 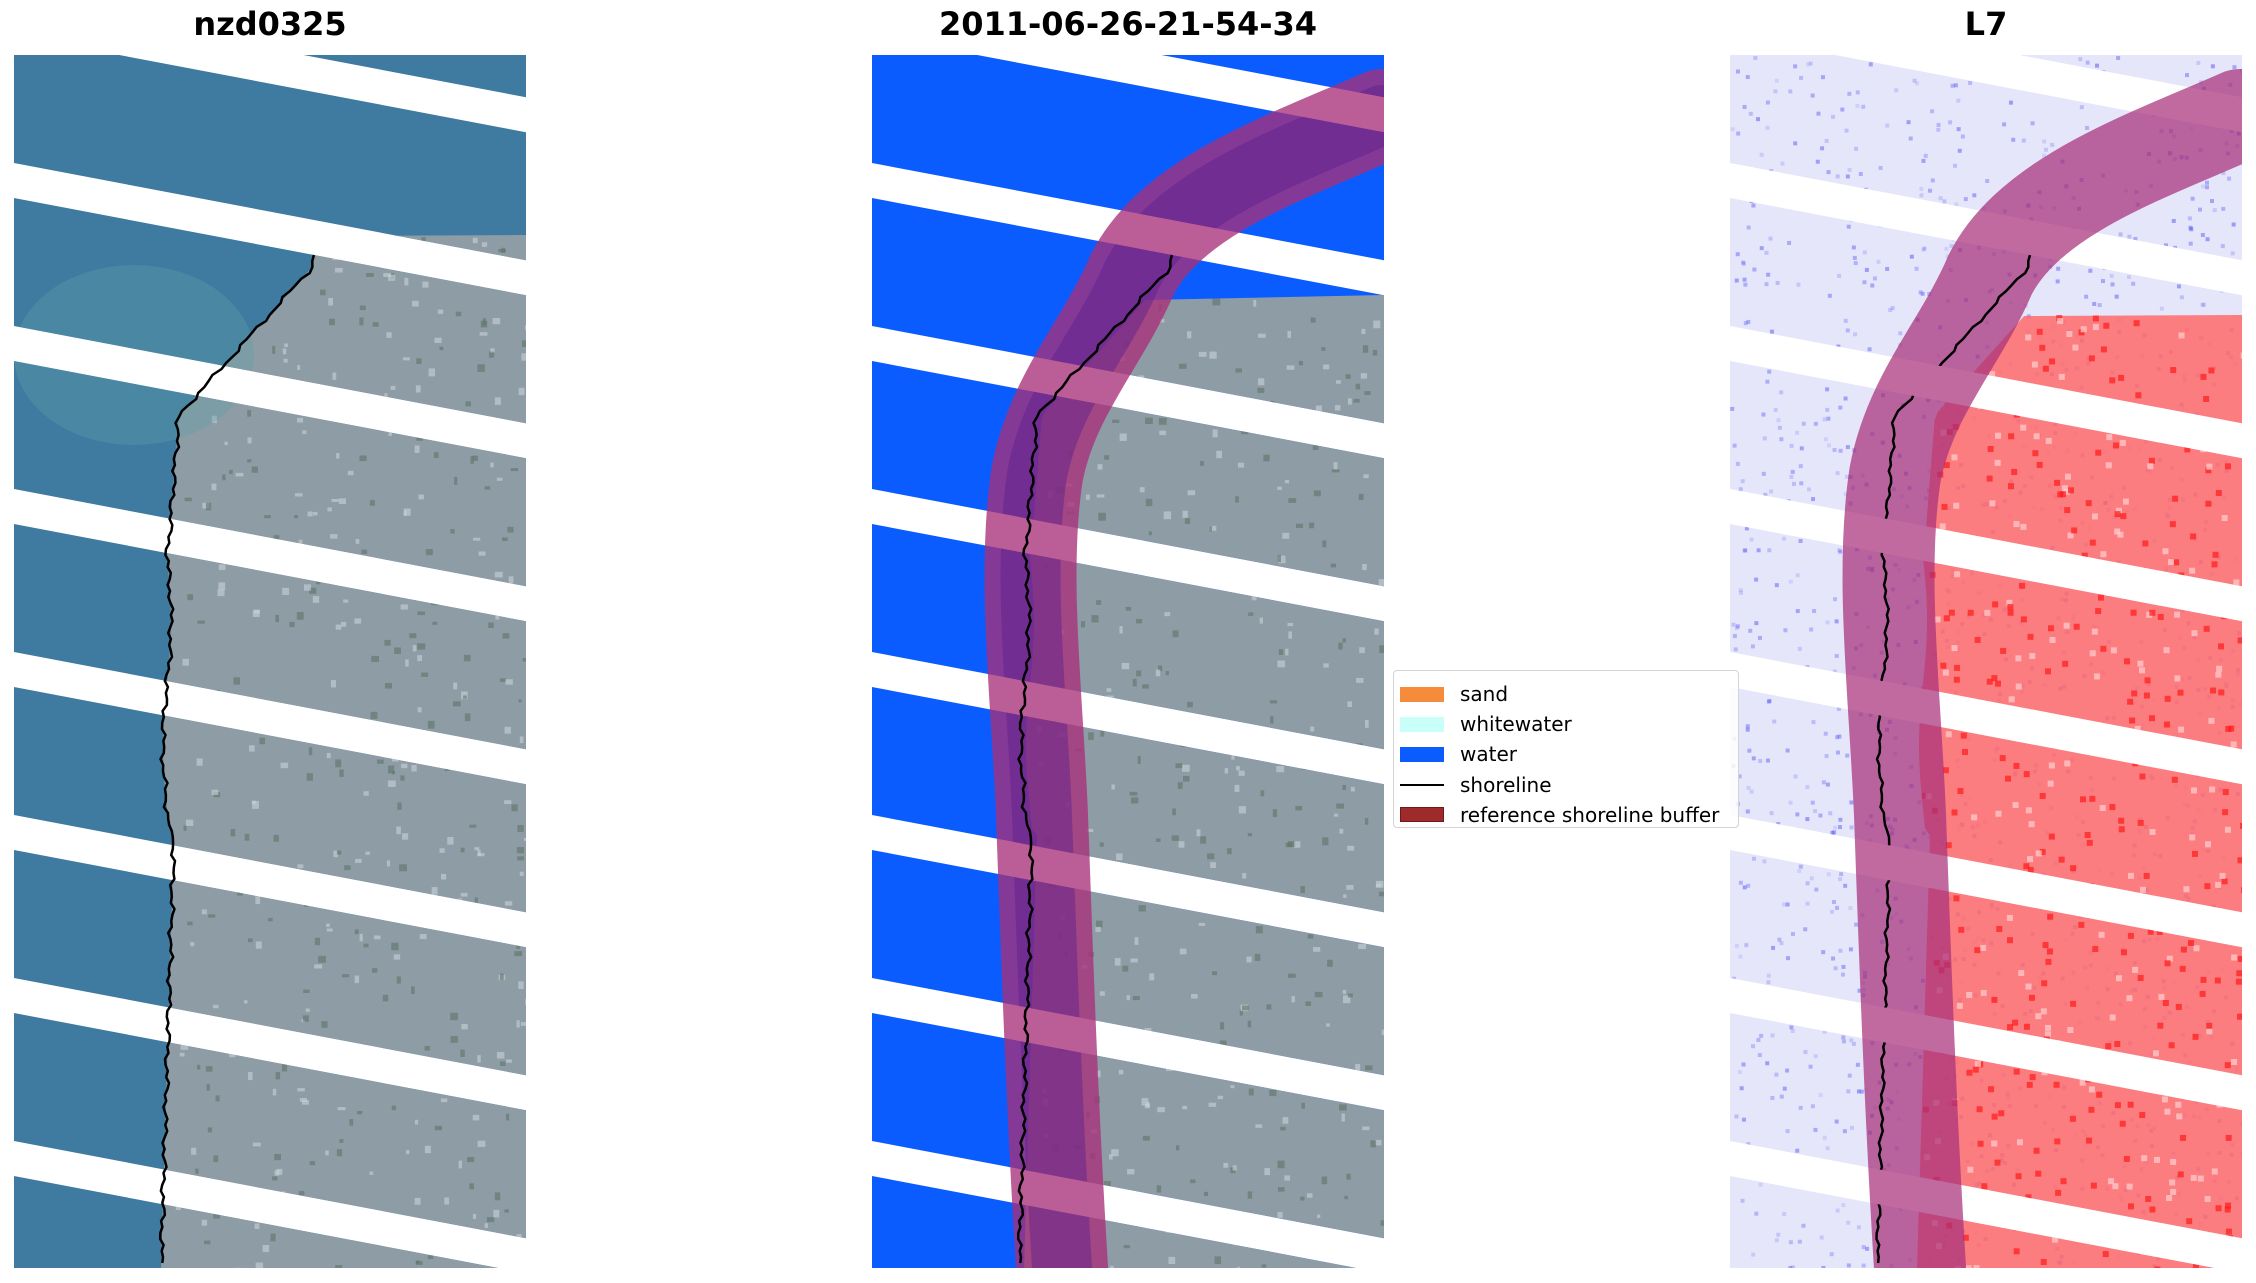 I want to click on legend-item-sand: sand, so click(x=1565, y=694).